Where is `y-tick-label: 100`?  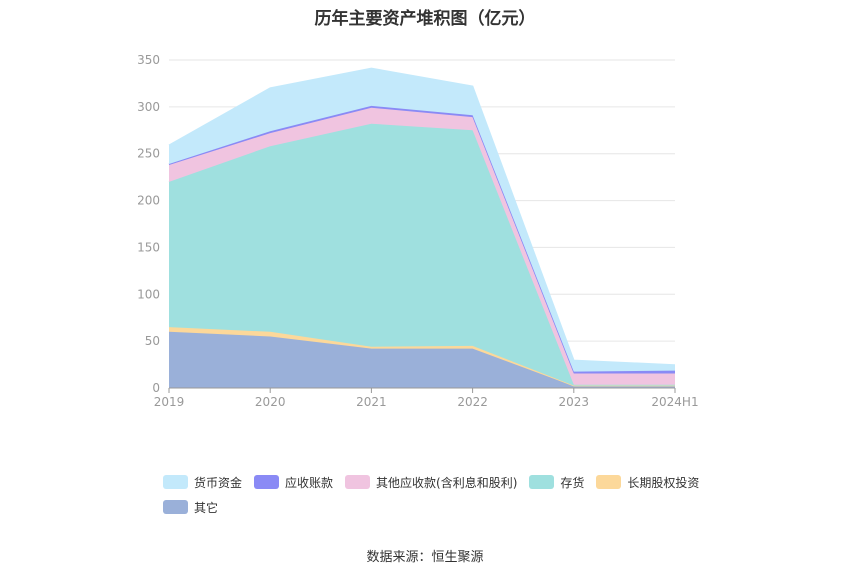
y-tick-label: 100 is located at coordinates (148, 294).